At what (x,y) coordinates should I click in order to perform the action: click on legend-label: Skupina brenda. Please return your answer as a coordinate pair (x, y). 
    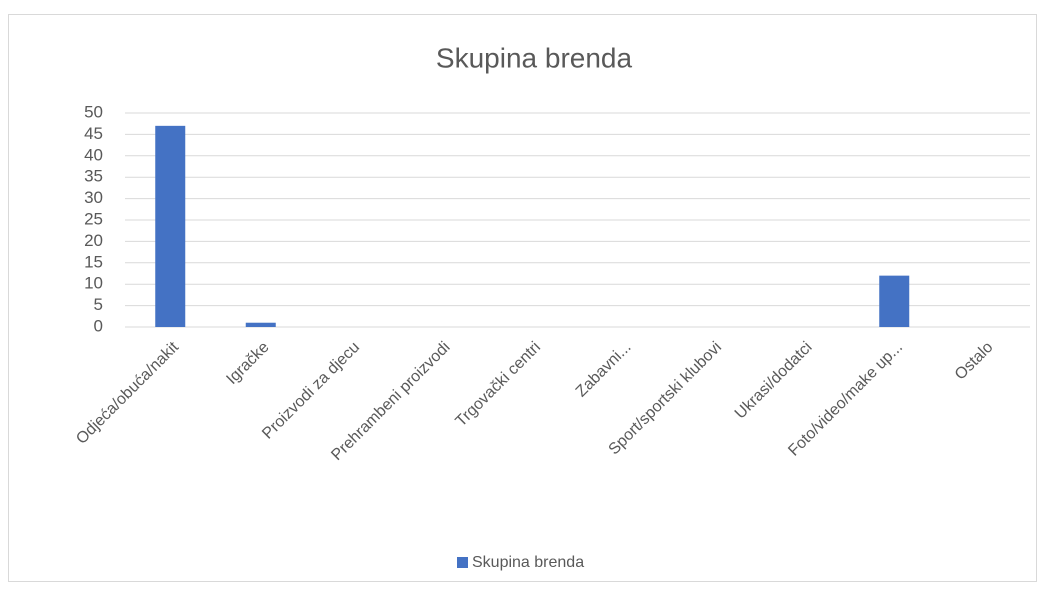
    Looking at the image, I should click on (528, 562).